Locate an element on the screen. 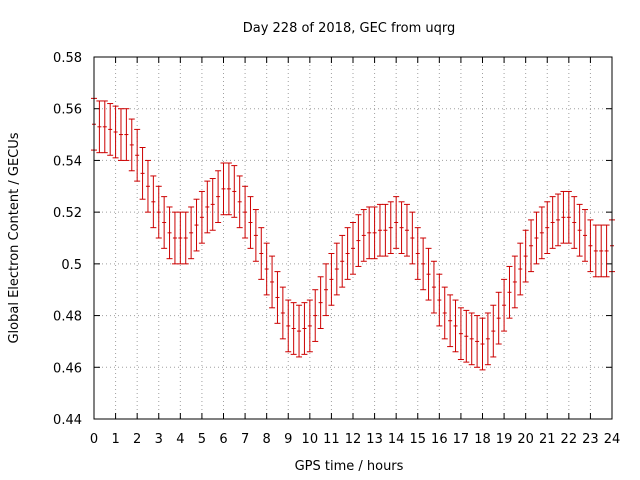  x-axis-label: GPS time / hours is located at coordinates (349, 466).